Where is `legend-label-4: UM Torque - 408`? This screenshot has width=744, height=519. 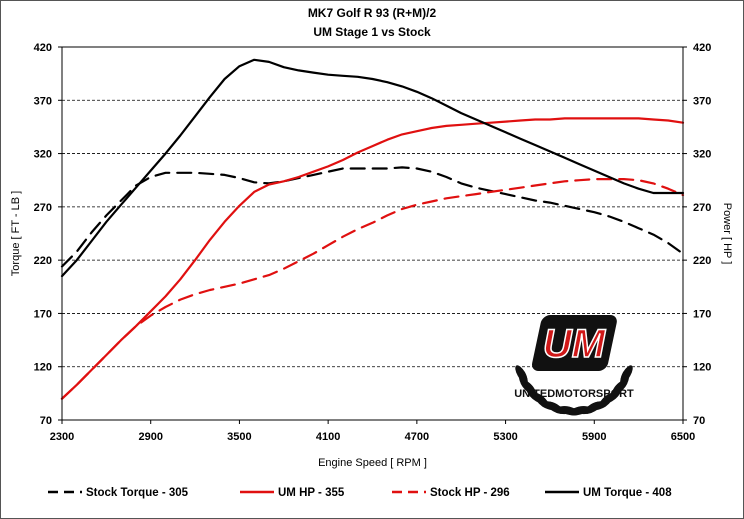 legend-label-4: UM Torque - 408 is located at coordinates (627, 493).